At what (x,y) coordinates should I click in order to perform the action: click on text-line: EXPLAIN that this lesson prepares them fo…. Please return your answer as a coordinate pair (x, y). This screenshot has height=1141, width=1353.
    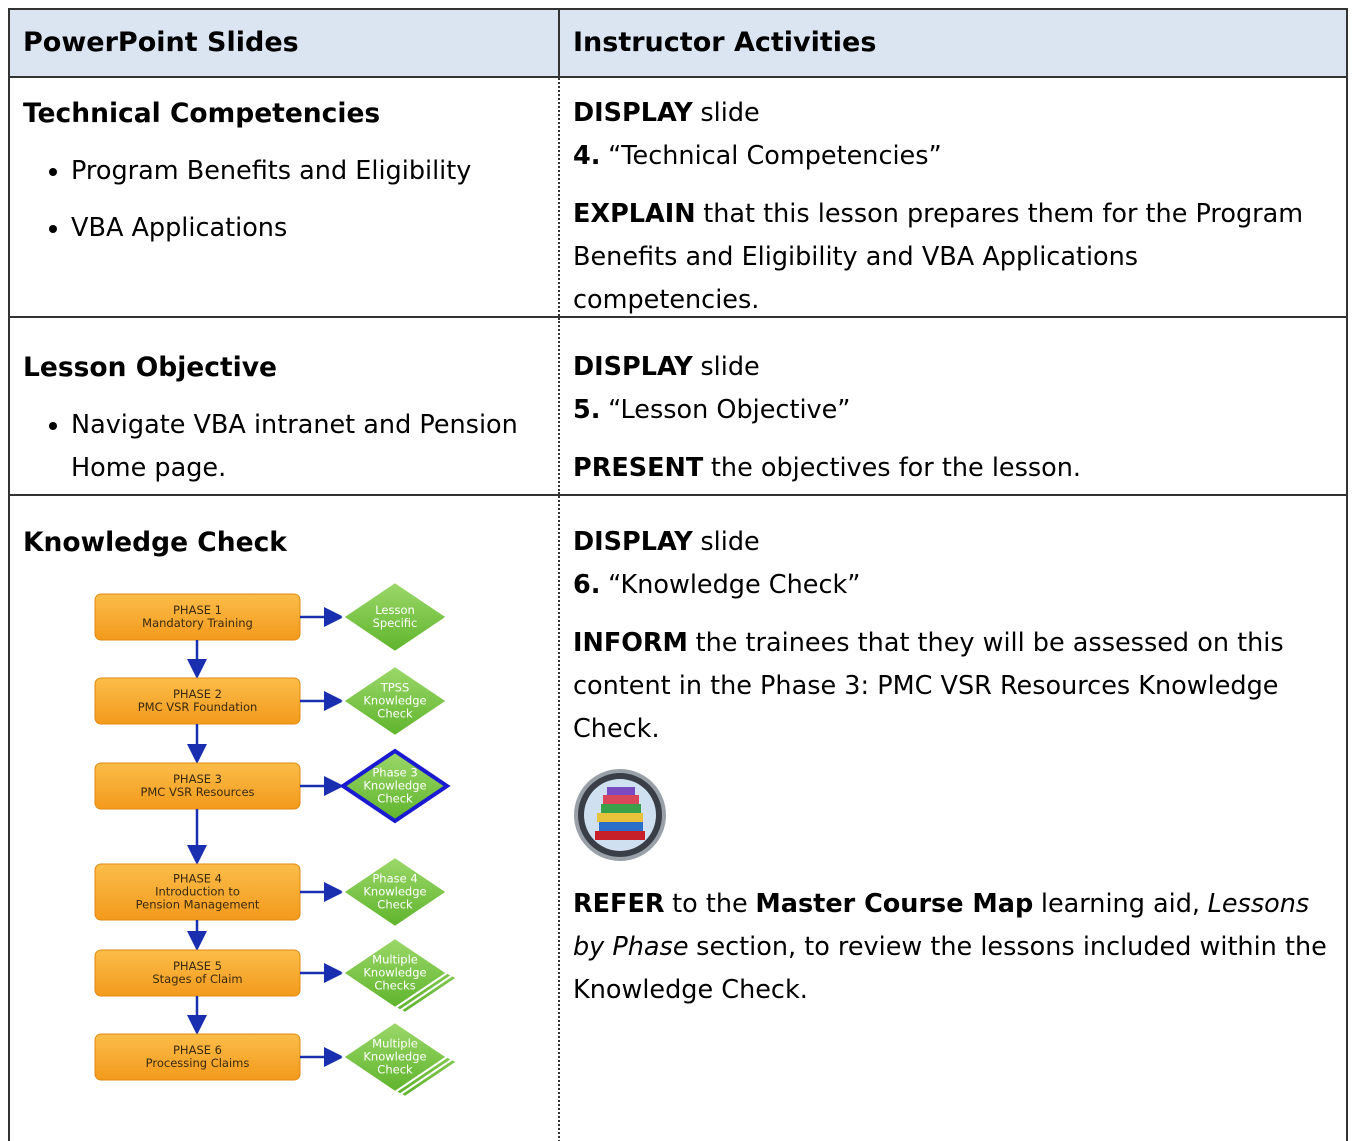
    Looking at the image, I should click on (952, 257).